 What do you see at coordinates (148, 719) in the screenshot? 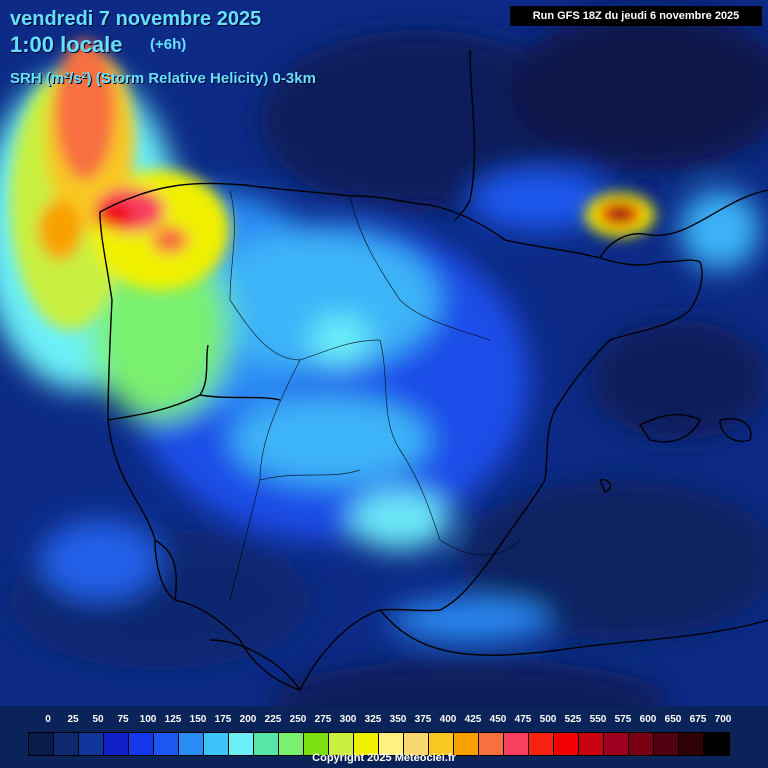
I see `legend-tick-label: 100` at bounding box center [148, 719].